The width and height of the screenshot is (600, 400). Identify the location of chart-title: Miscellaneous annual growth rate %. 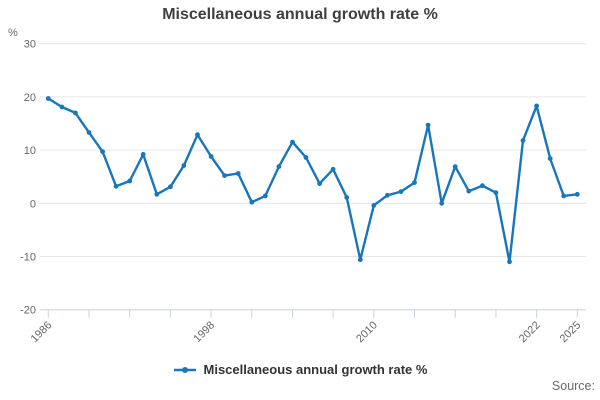
(300, 14).